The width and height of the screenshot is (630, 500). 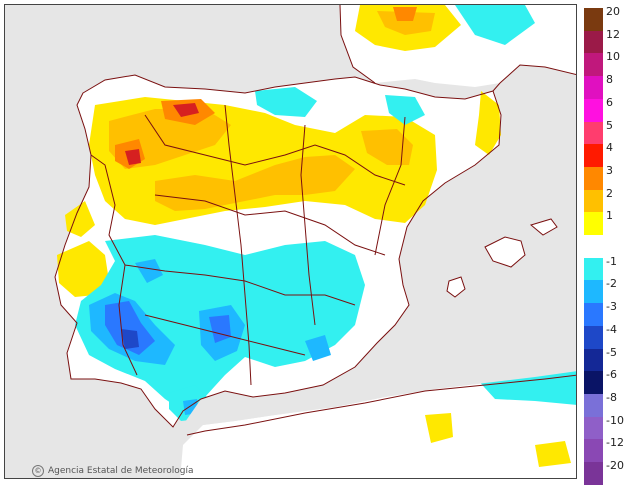 What do you see at coordinates (613, 11) in the screenshot?
I see `legend-label: 20` at bounding box center [613, 11].